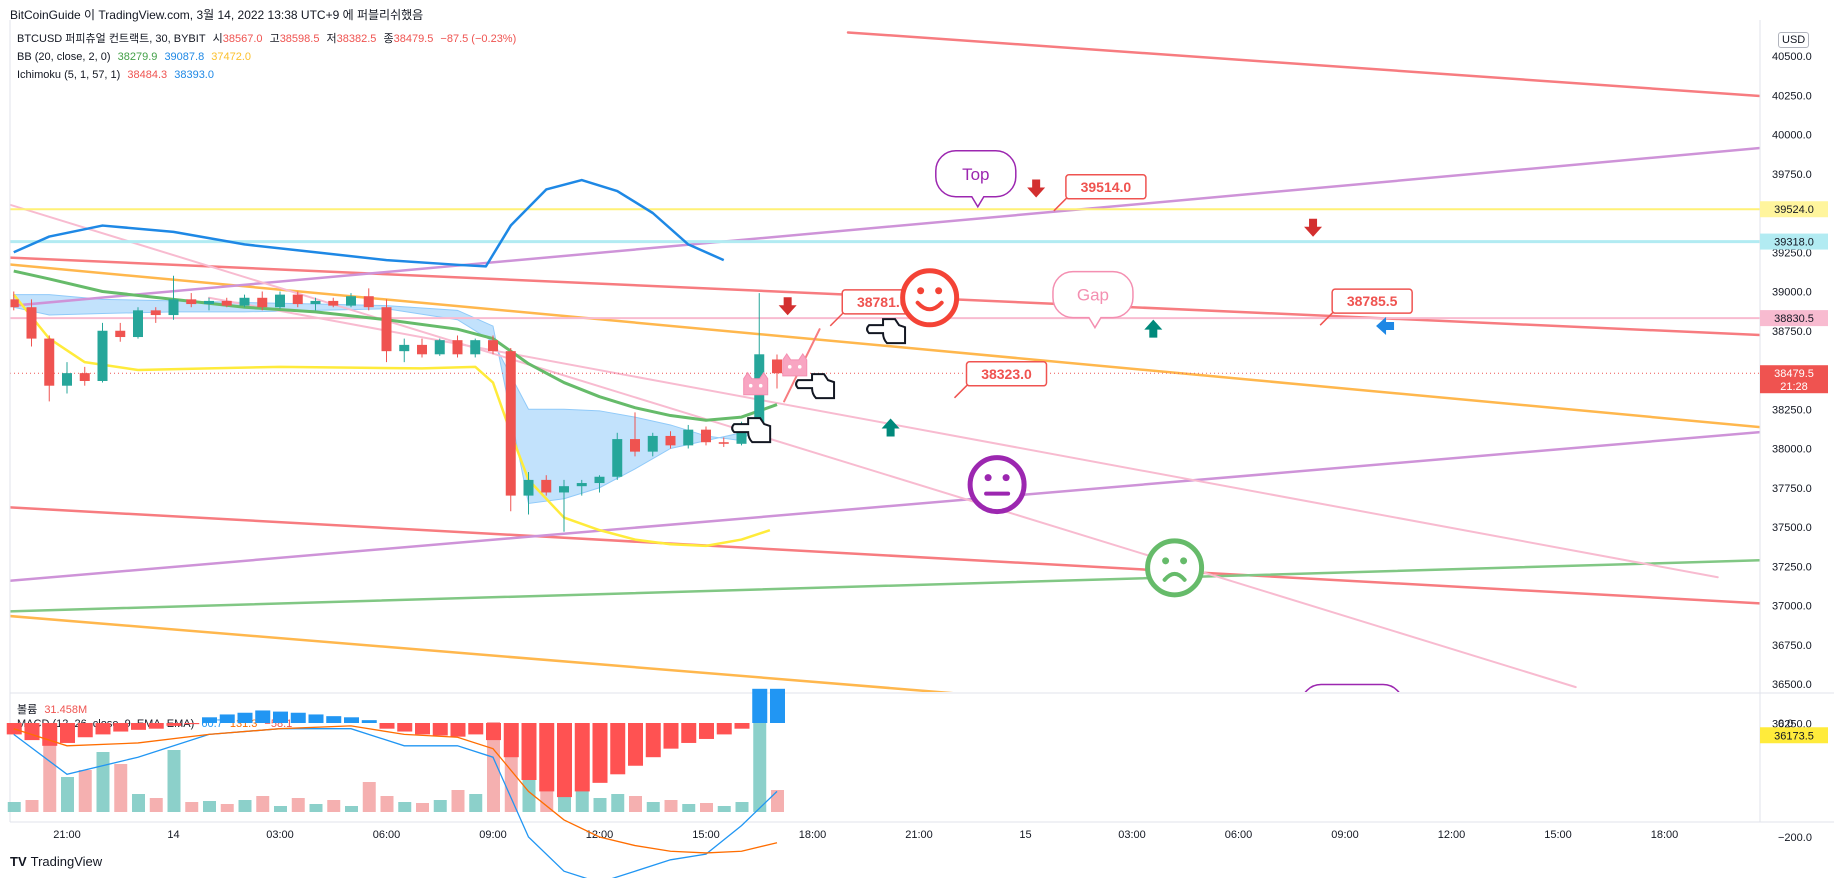 This screenshot has width=1834, height=878. Describe the element at coordinates (493, 835) in the screenshot. I see `x-tick-label: 09:00` at that location.